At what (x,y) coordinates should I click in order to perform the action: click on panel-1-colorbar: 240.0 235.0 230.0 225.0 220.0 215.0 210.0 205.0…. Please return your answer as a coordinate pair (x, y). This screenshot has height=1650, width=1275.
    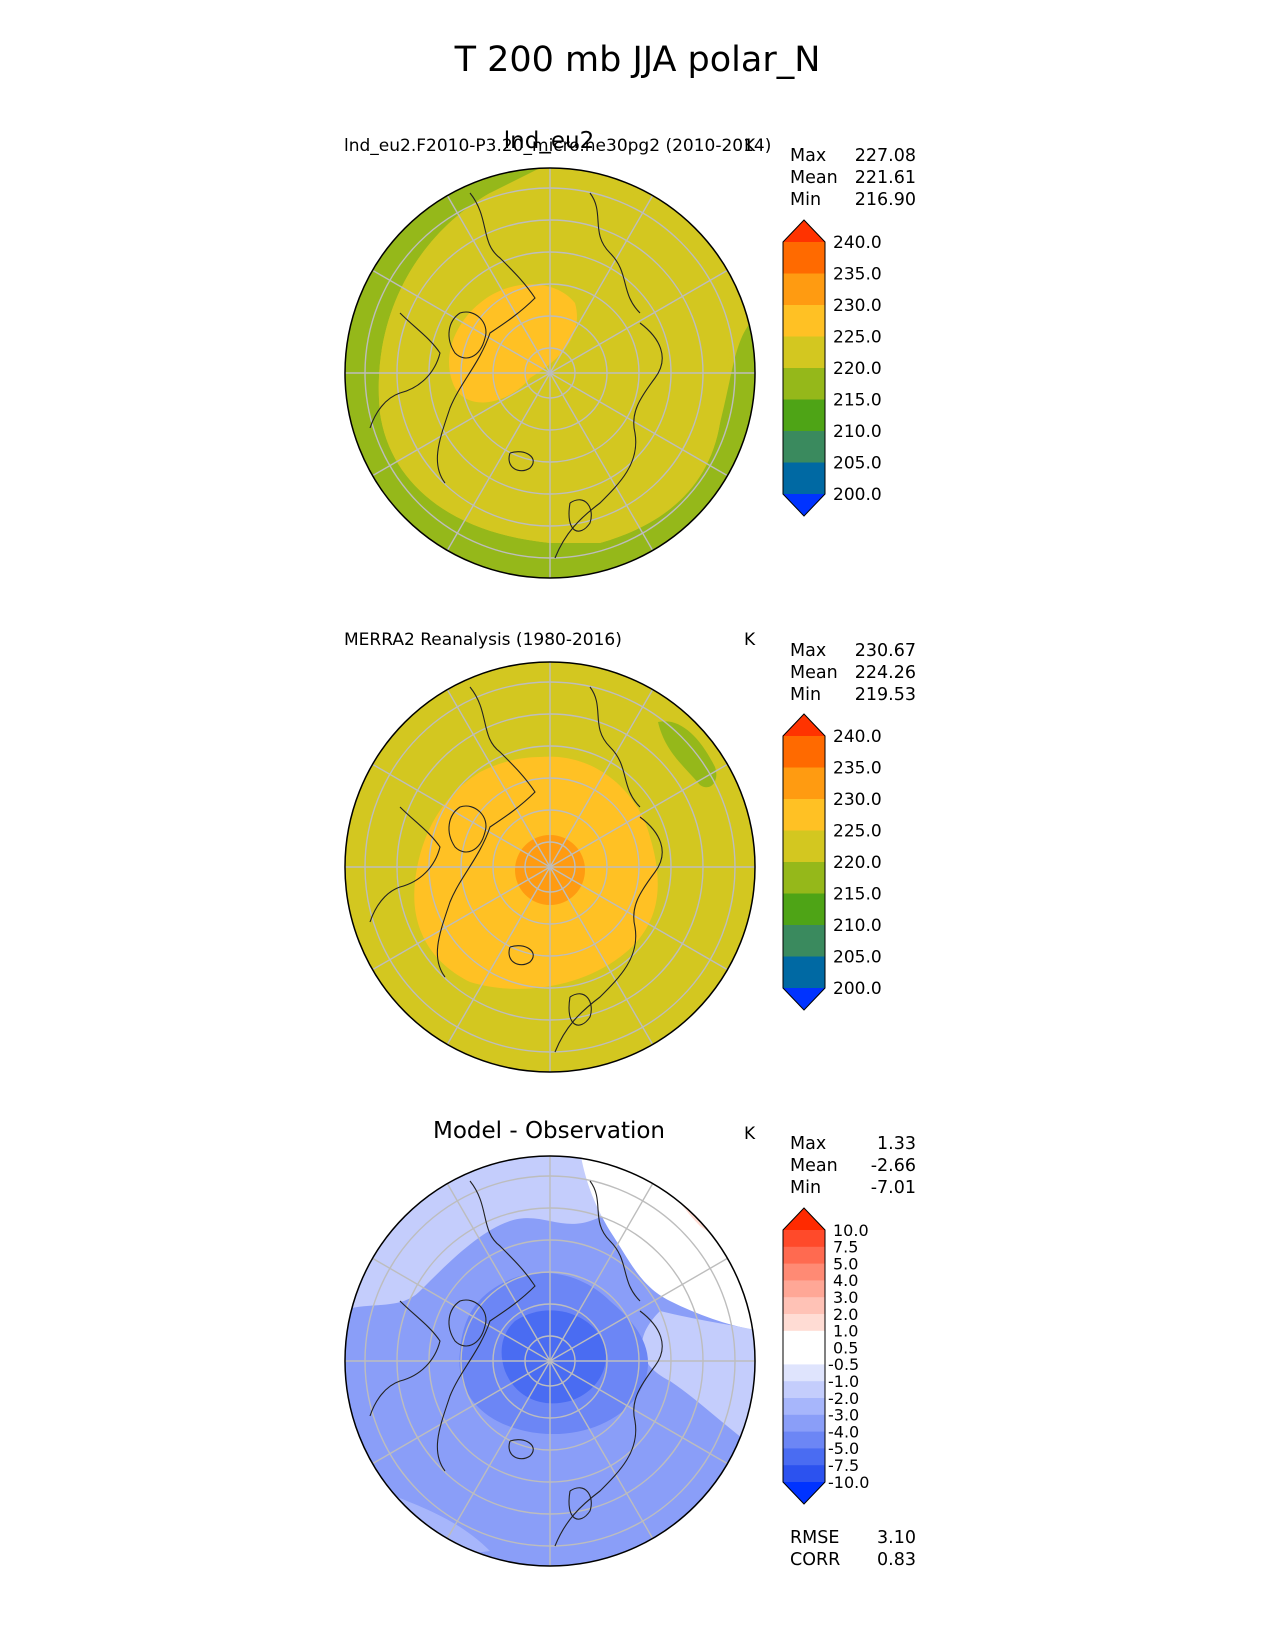
    Looking at the image, I should click on (832, 368).